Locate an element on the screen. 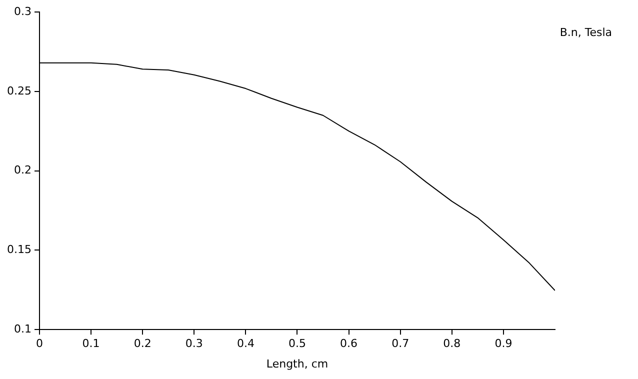 The height and width of the screenshot is (379, 638). x-tick-label: 0.1 is located at coordinates (91, 343).